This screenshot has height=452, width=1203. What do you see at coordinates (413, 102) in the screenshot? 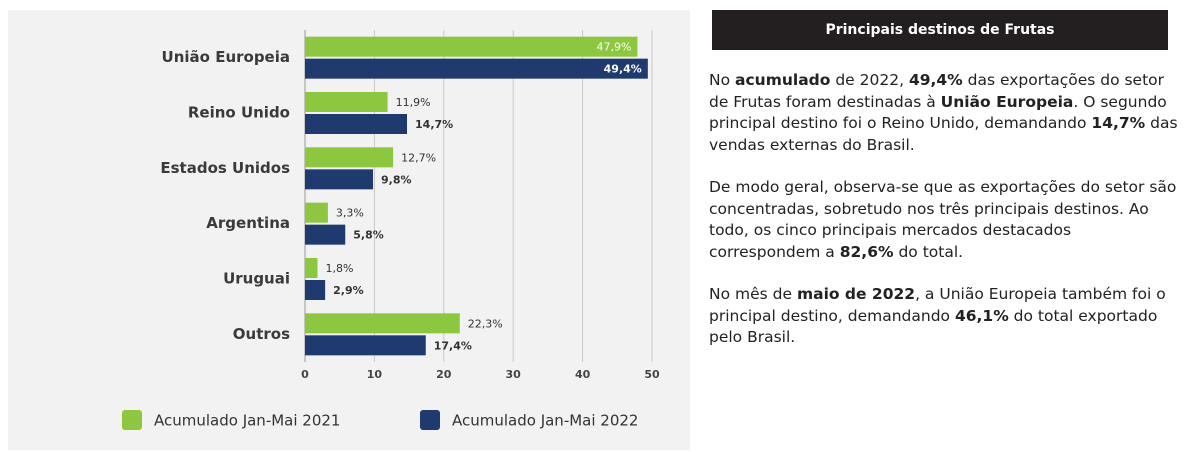
I see `data-label: 11,9%` at bounding box center [413, 102].